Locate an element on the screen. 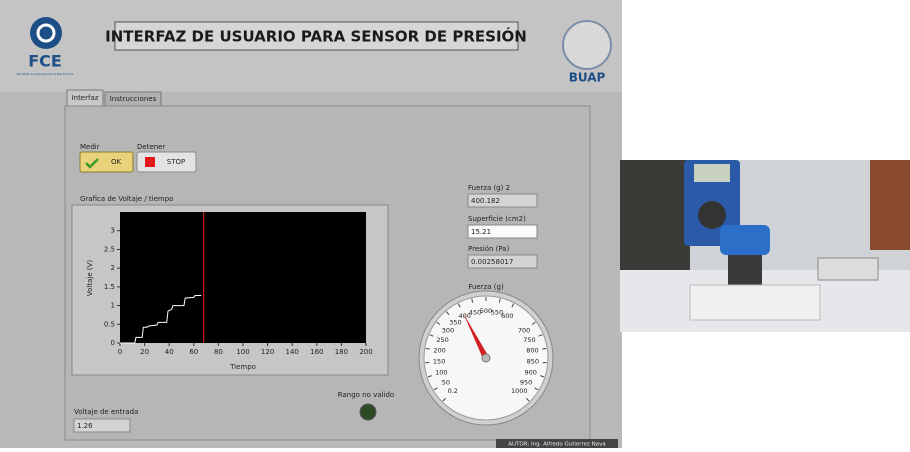 Image resolution: width=910 pixels, height=452 pixels. stop-label: STOP is located at coordinates (176, 162).